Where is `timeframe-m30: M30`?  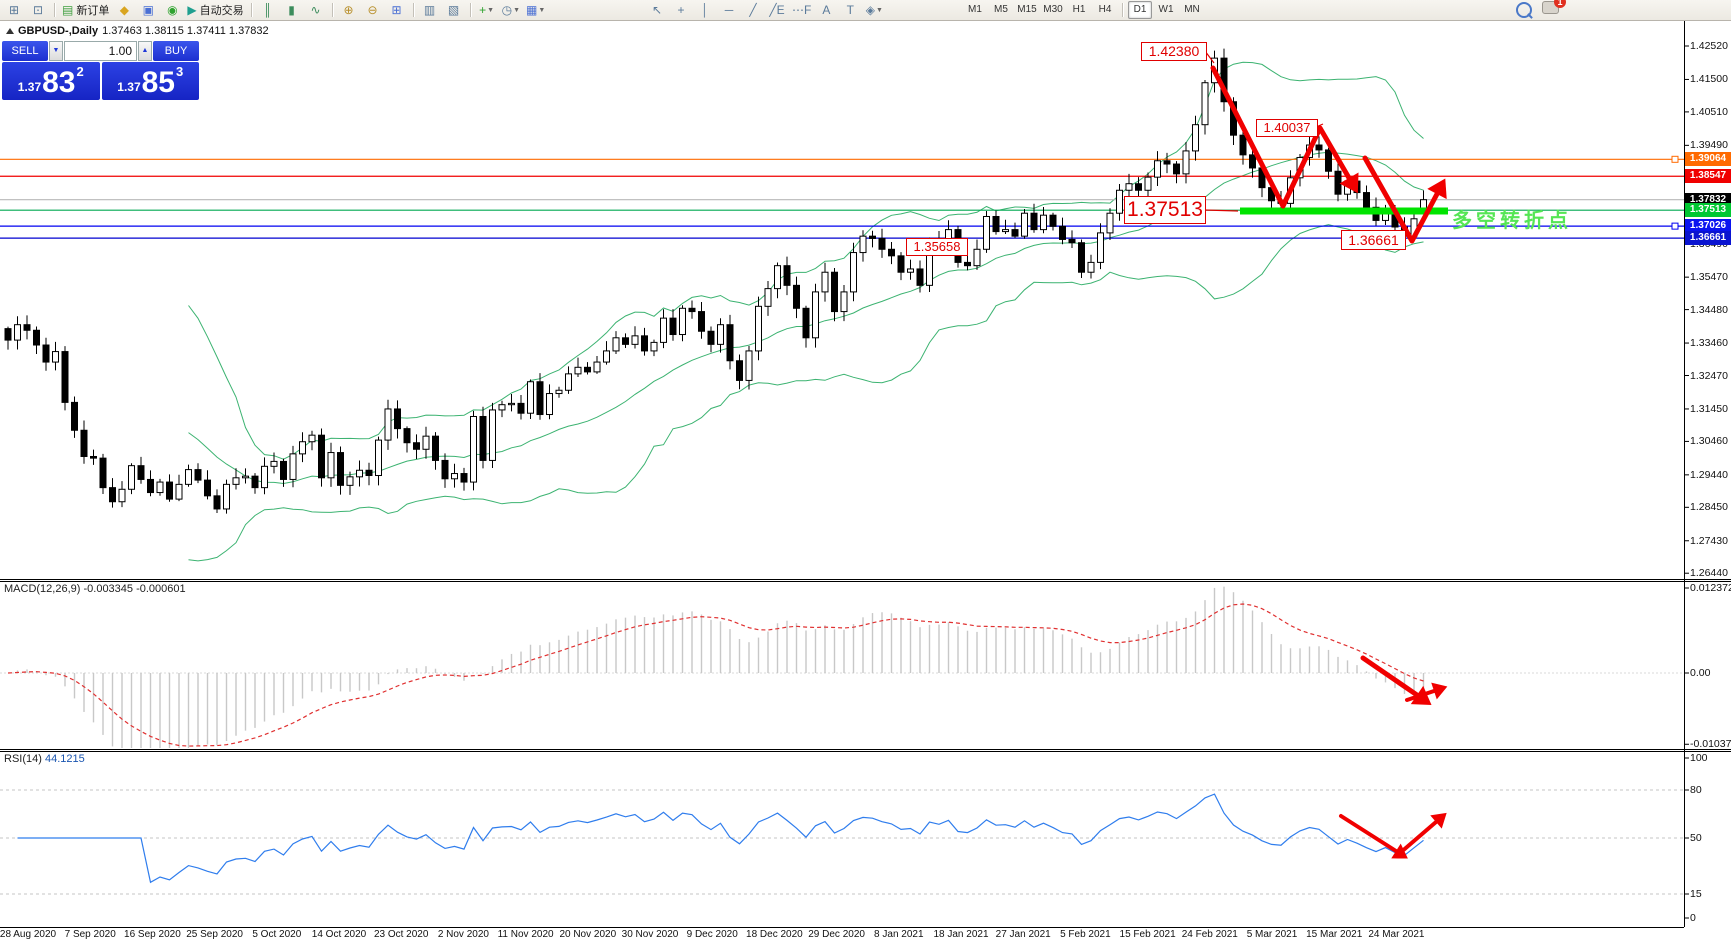
timeframe-m30: M30 is located at coordinates (1053, 9).